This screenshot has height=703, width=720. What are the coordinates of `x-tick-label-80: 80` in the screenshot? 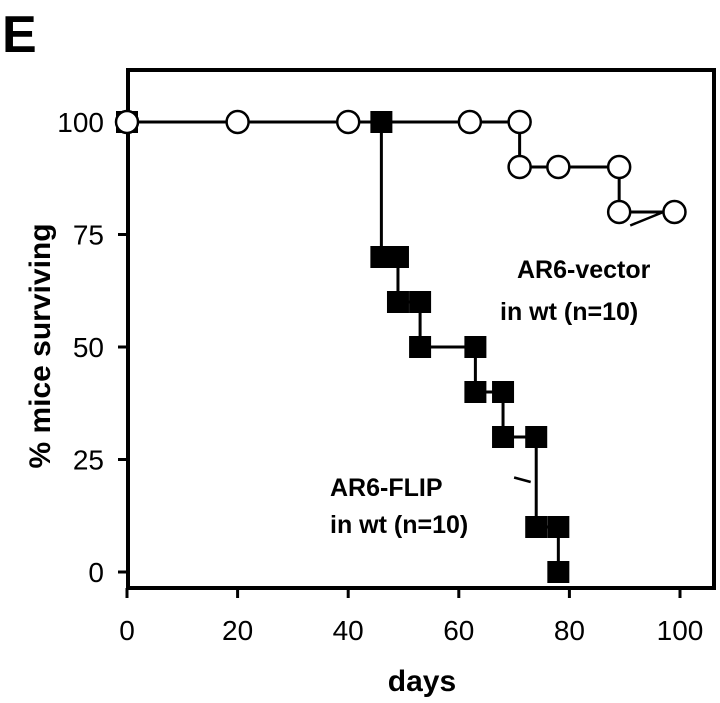 It's located at (569, 630).